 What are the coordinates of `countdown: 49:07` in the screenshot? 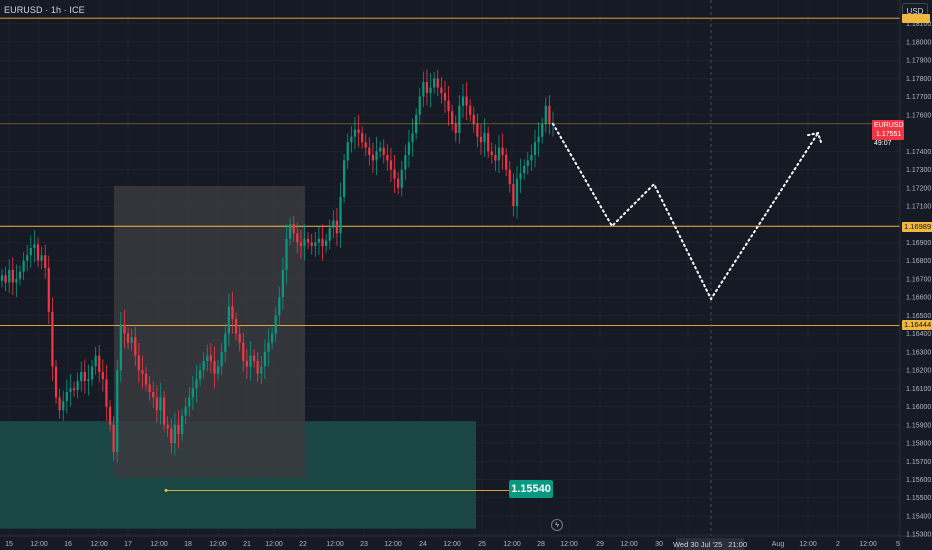 It's located at (883, 143).